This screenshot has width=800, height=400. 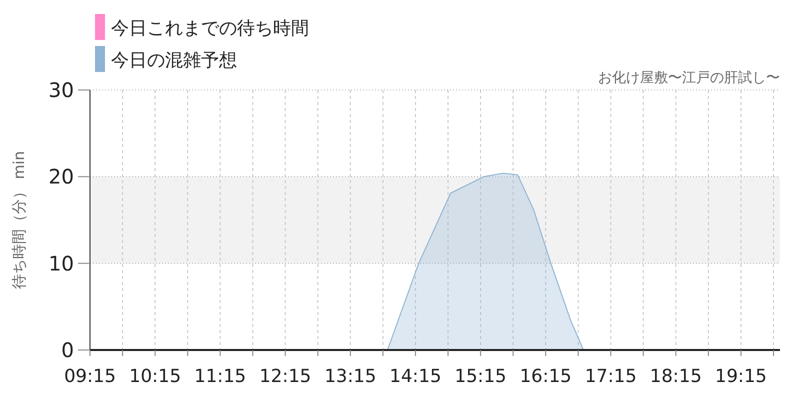 I want to click on x-tick-label: 14:15, so click(x=416, y=376).